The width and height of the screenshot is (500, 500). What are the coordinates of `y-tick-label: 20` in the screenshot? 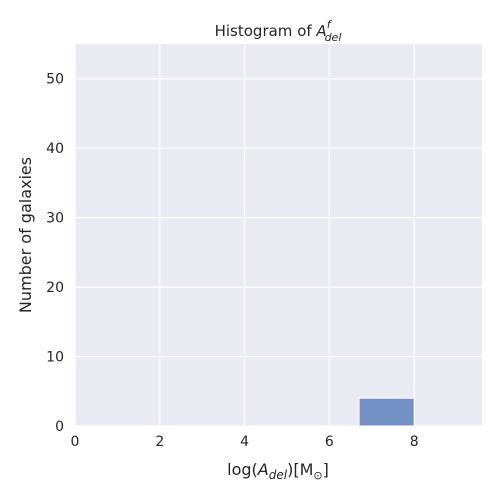 It's located at (55, 288).